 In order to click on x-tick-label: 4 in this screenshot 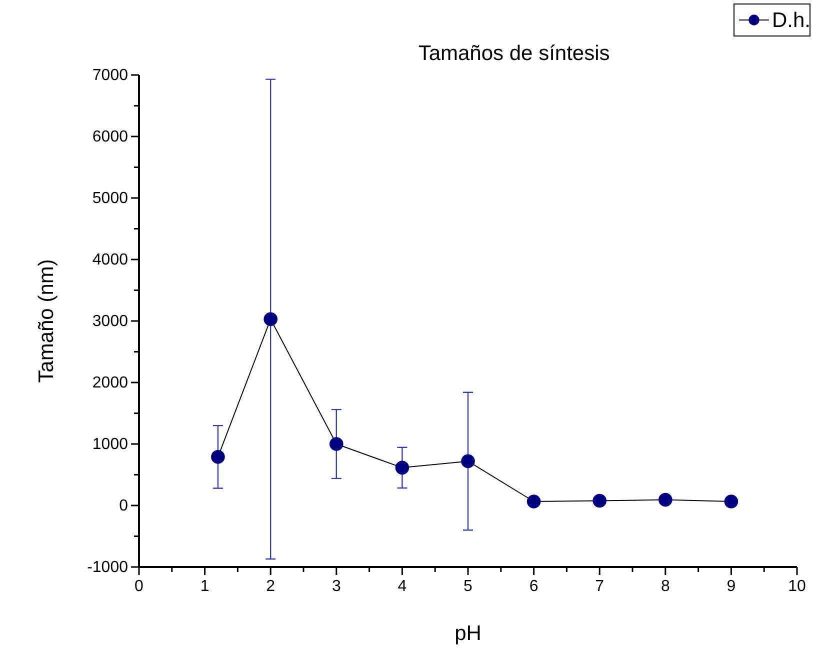, I will do `click(402, 586)`.